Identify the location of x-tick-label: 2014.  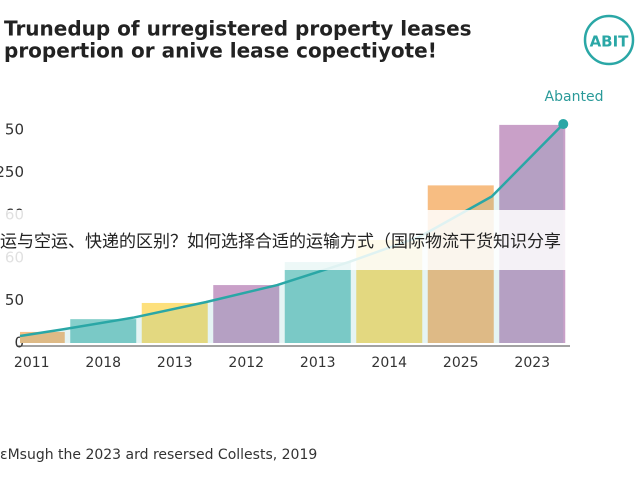
(389, 363).